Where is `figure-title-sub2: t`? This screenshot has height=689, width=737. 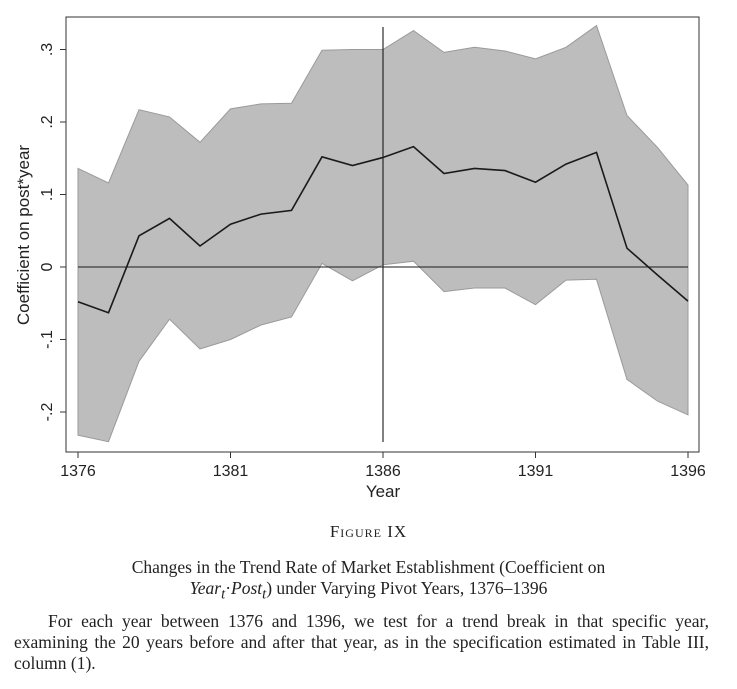
figure-title-sub2: t is located at coordinates (264, 594).